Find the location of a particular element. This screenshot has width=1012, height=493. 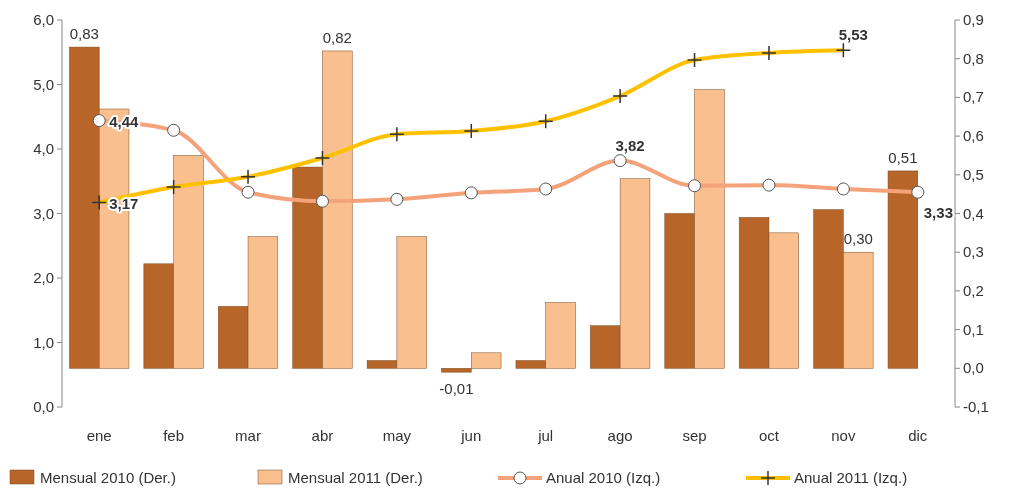

y2-tick-label: -0,1 is located at coordinates (976, 406).